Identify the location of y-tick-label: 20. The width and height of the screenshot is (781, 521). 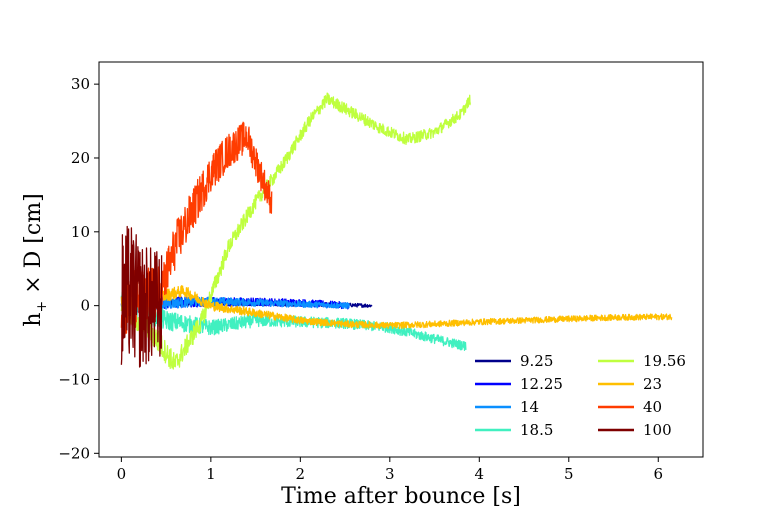
(80, 158).